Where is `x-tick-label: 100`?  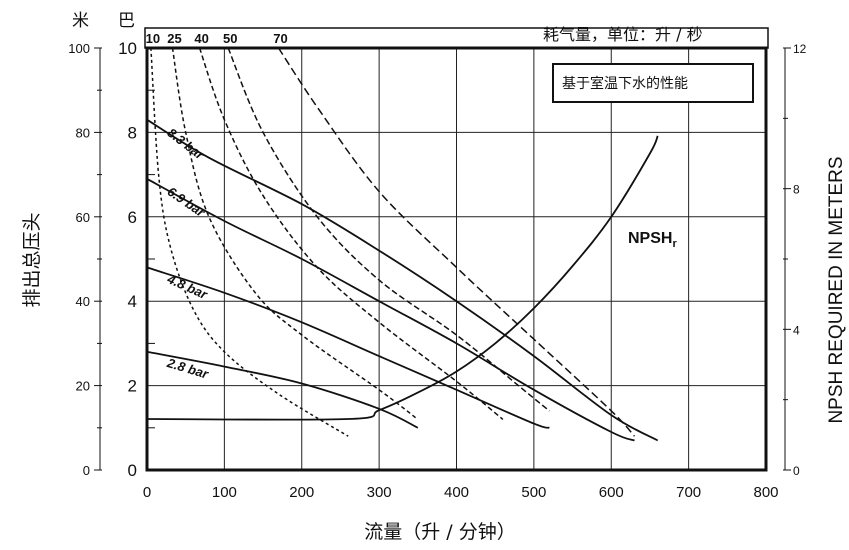 x-tick-label: 100 is located at coordinates (224, 492).